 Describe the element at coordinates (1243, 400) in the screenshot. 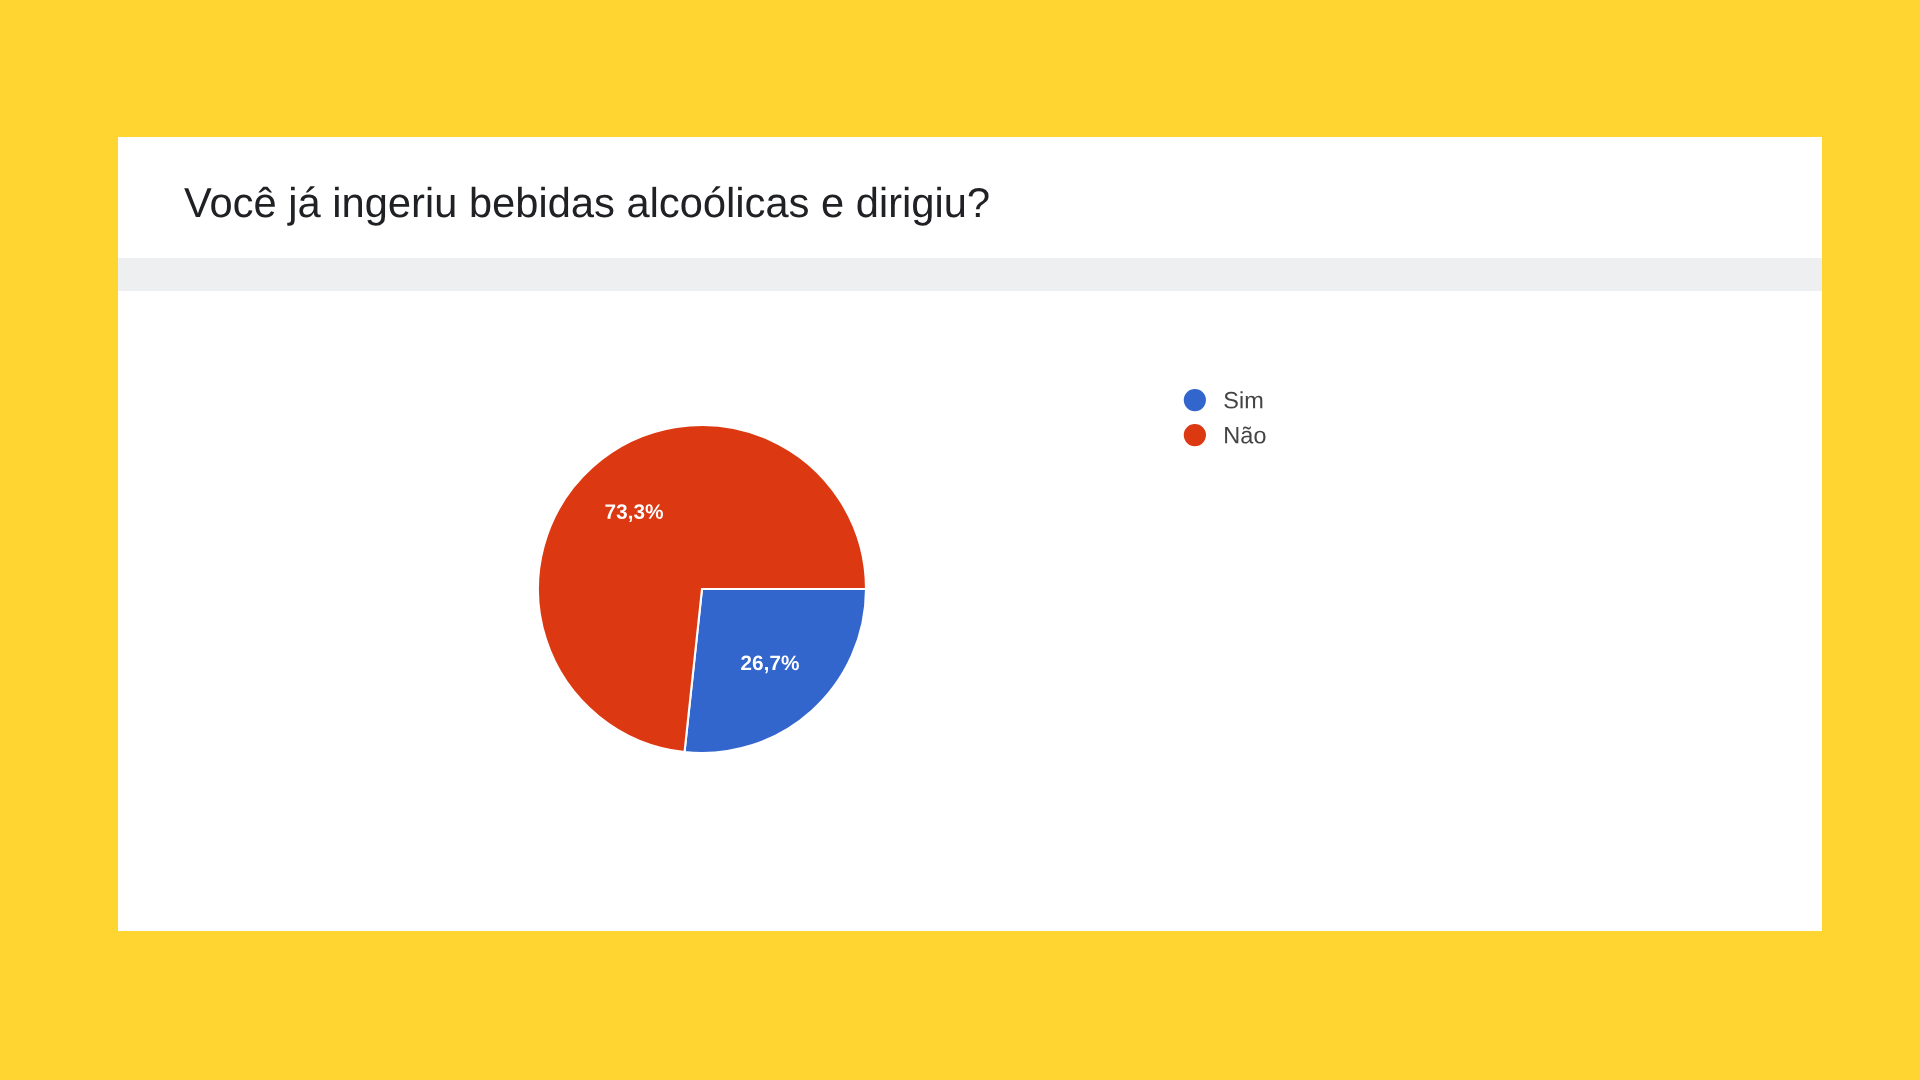

I see `legend-label: Sim` at that location.